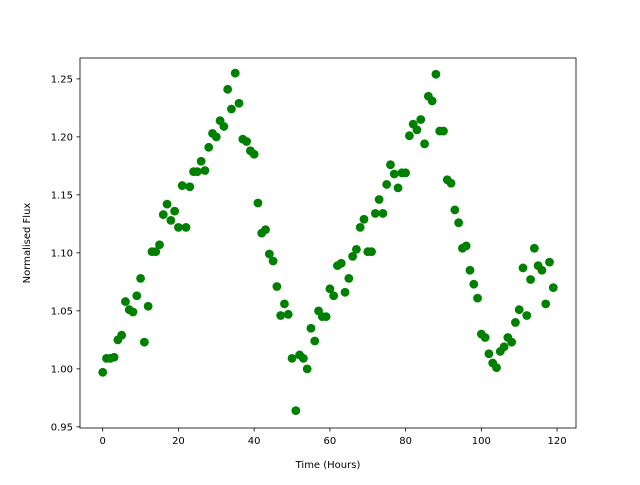 The image size is (640, 485). I want to click on y-axis-ticks: 0.95 1.00 1.05 1.10 1.15 1.20 1.25, so click(65, 253).